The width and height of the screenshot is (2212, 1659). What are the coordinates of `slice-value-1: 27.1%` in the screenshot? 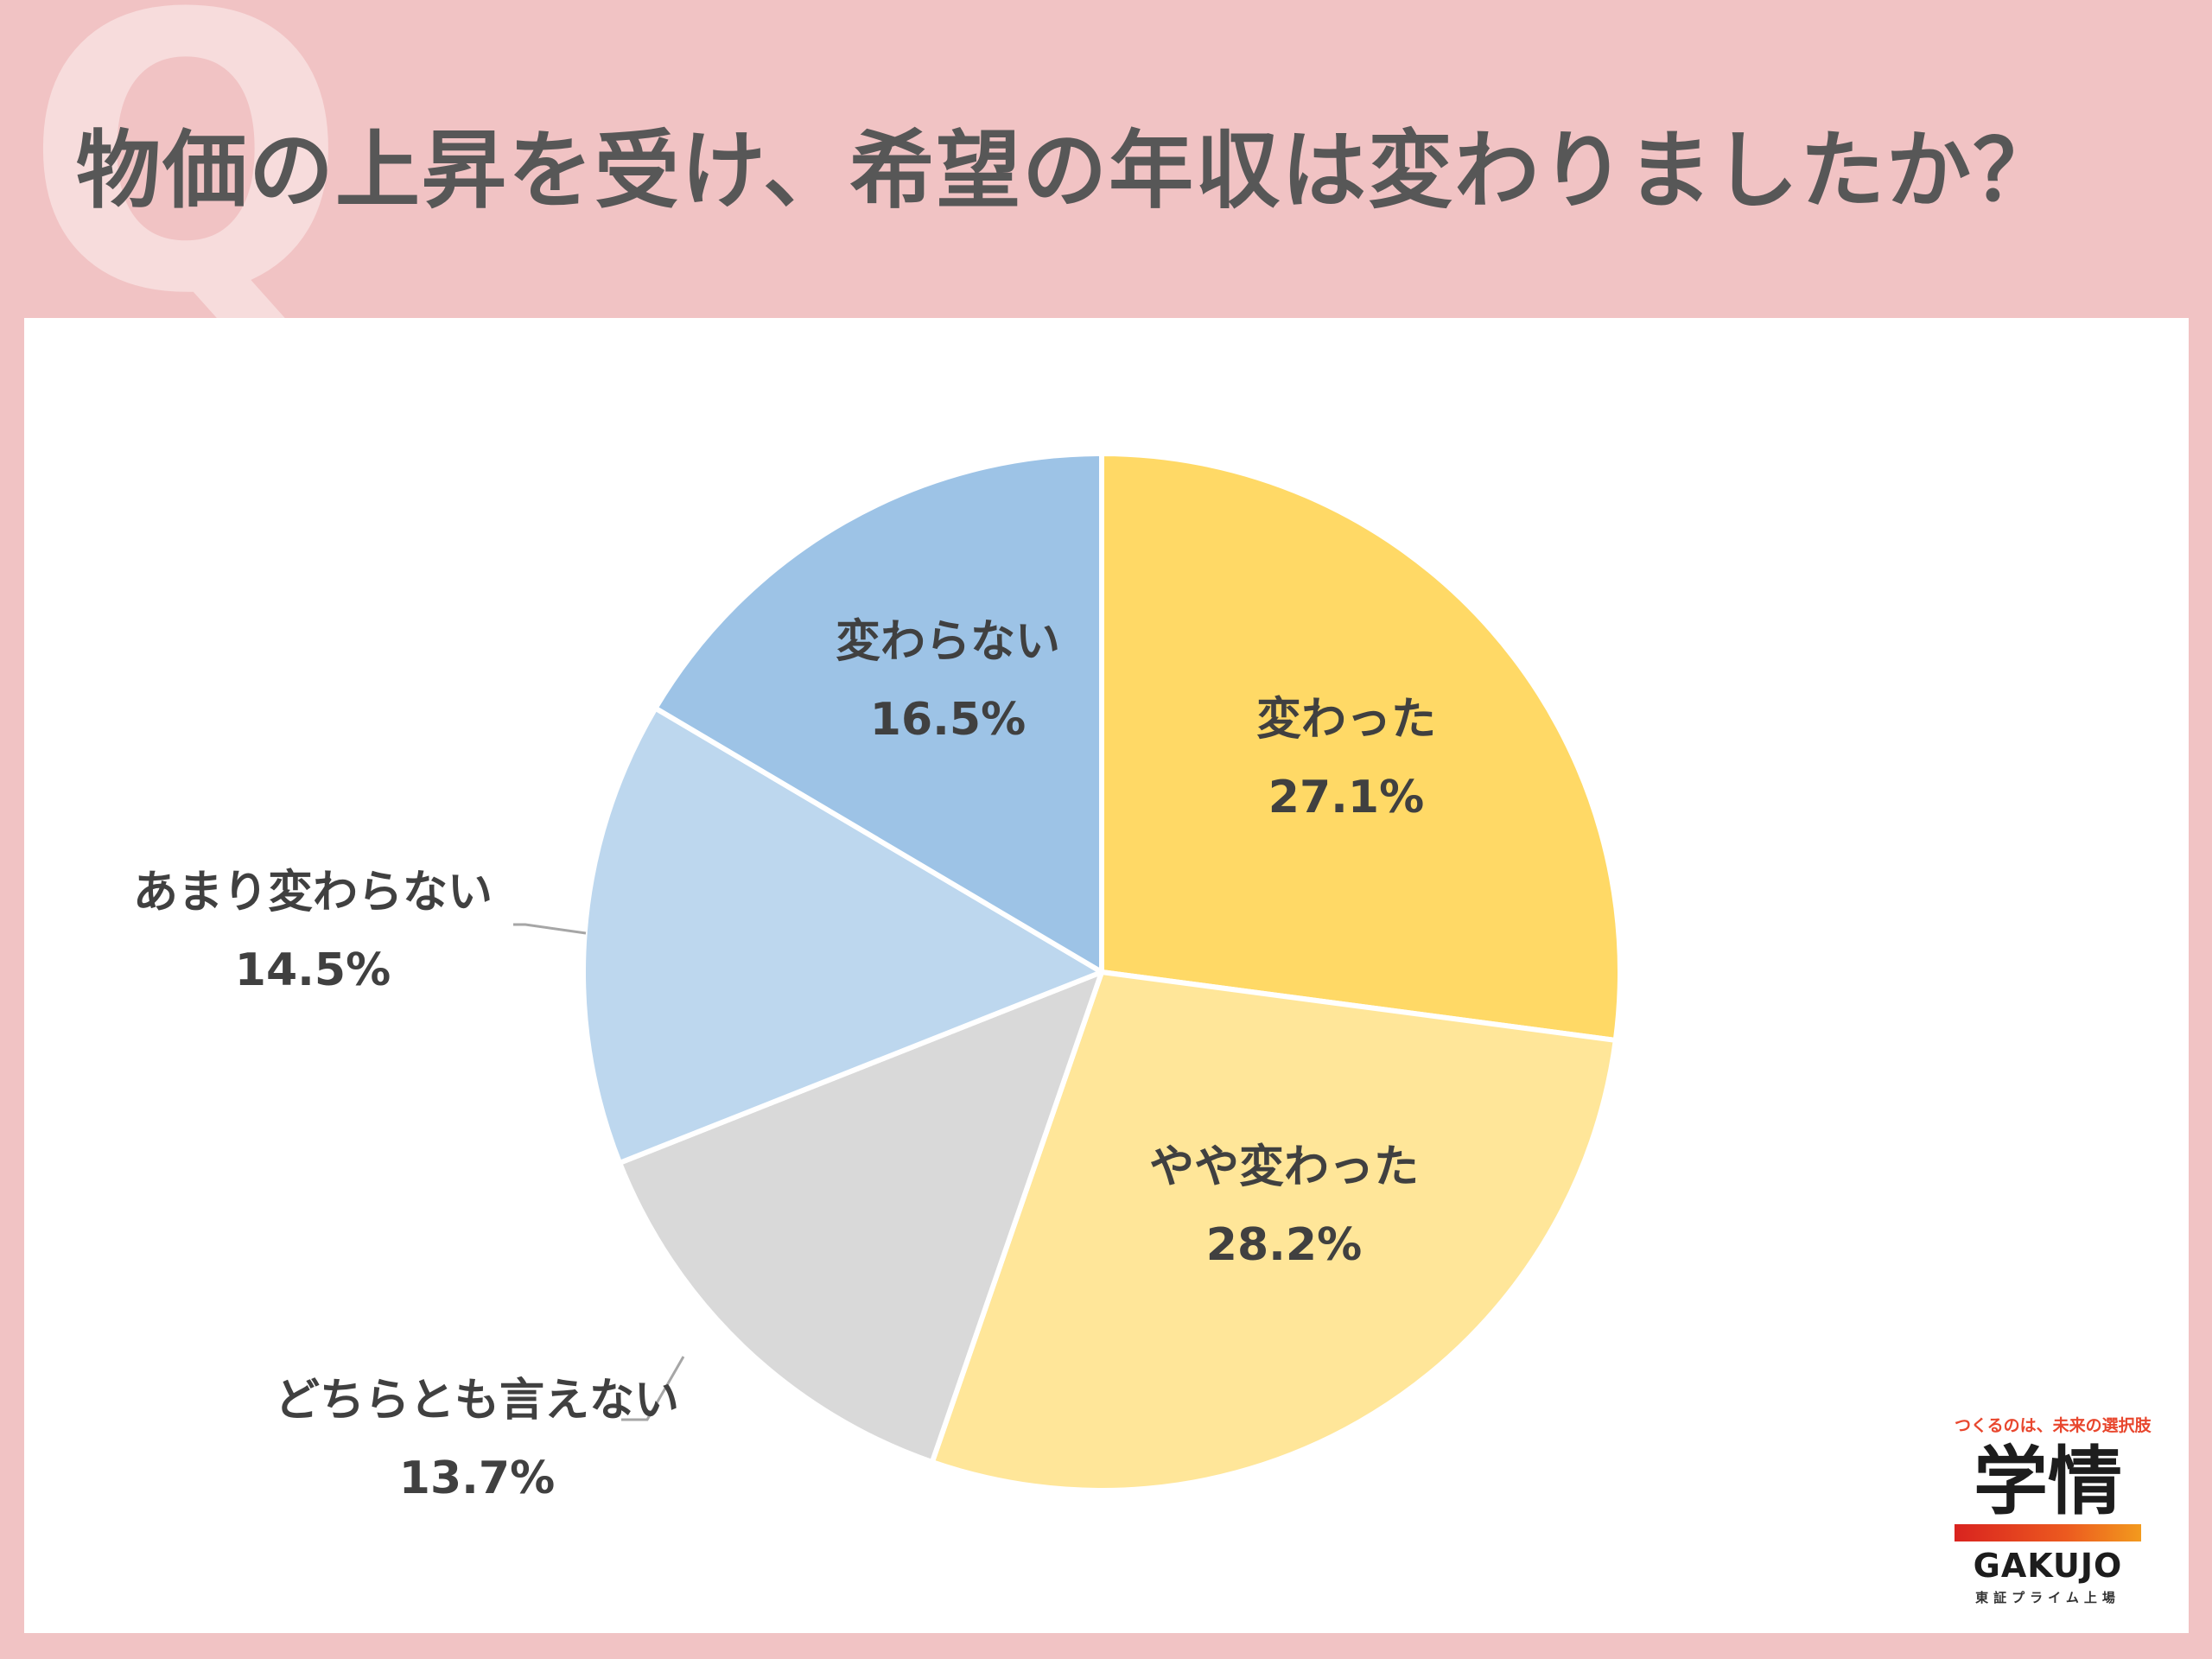 It's located at (1346, 797).